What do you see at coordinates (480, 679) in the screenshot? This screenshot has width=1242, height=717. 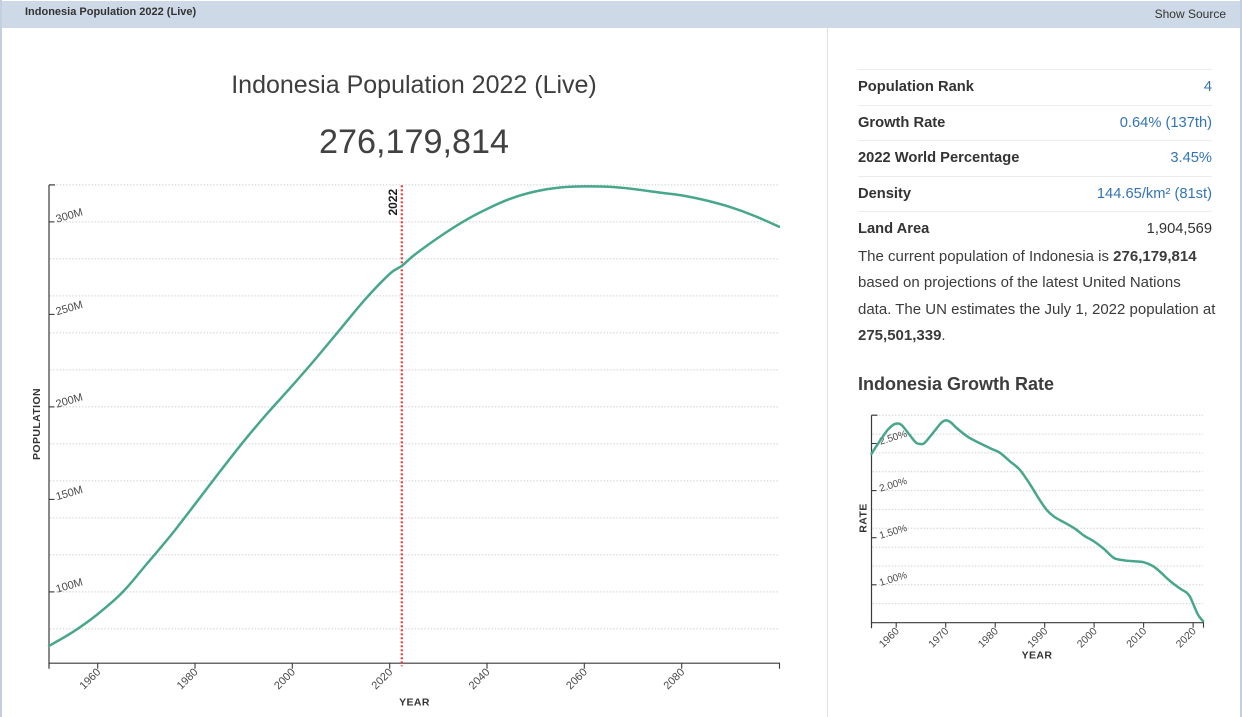 I see `svg-text: 2040` at bounding box center [480, 679].